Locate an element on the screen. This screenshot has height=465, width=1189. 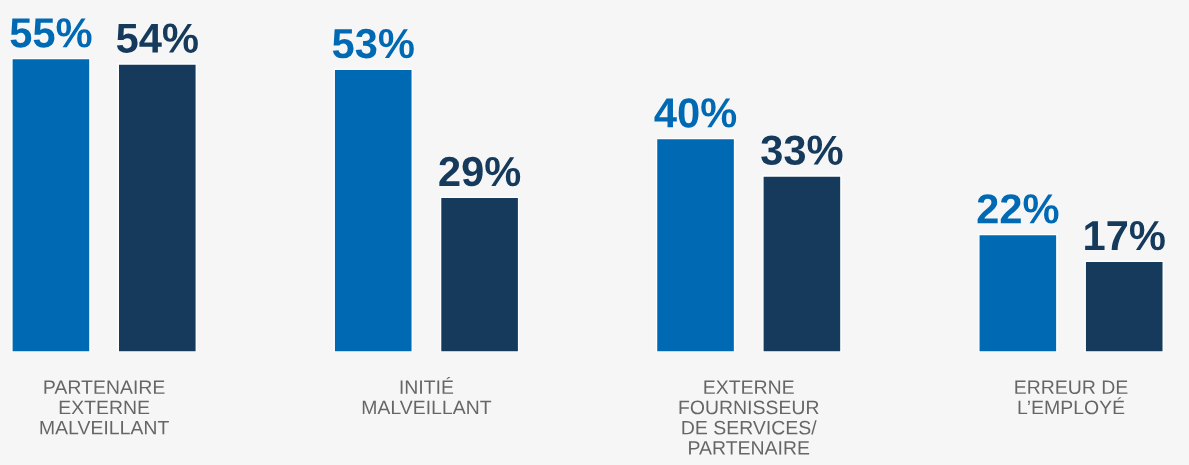
data-label: 54% is located at coordinates (157, 38).